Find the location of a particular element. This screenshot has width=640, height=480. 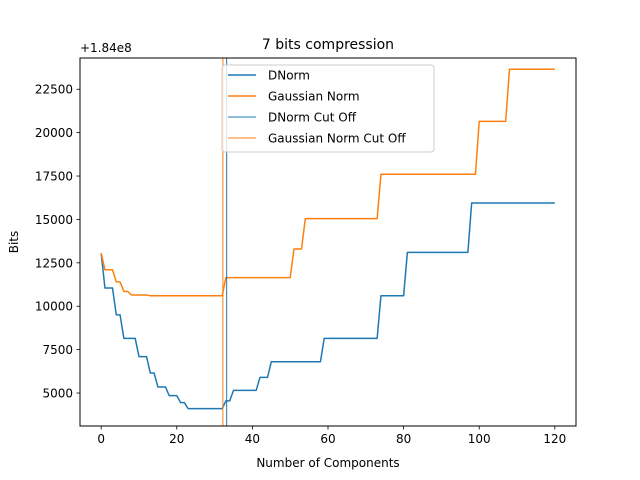

y-tick-label: 10000 is located at coordinates (54, 307).